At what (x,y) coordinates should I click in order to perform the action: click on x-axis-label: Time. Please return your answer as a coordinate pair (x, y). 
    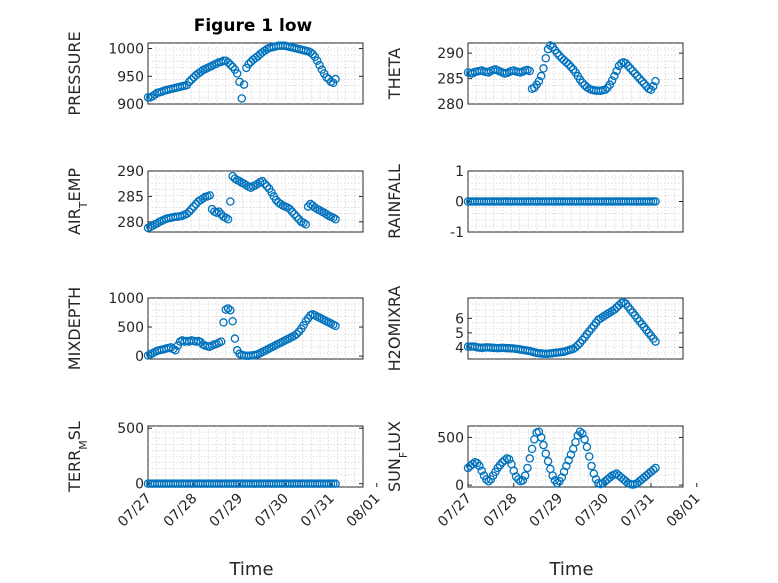
    Looking at the image, I should click on (250, 569).